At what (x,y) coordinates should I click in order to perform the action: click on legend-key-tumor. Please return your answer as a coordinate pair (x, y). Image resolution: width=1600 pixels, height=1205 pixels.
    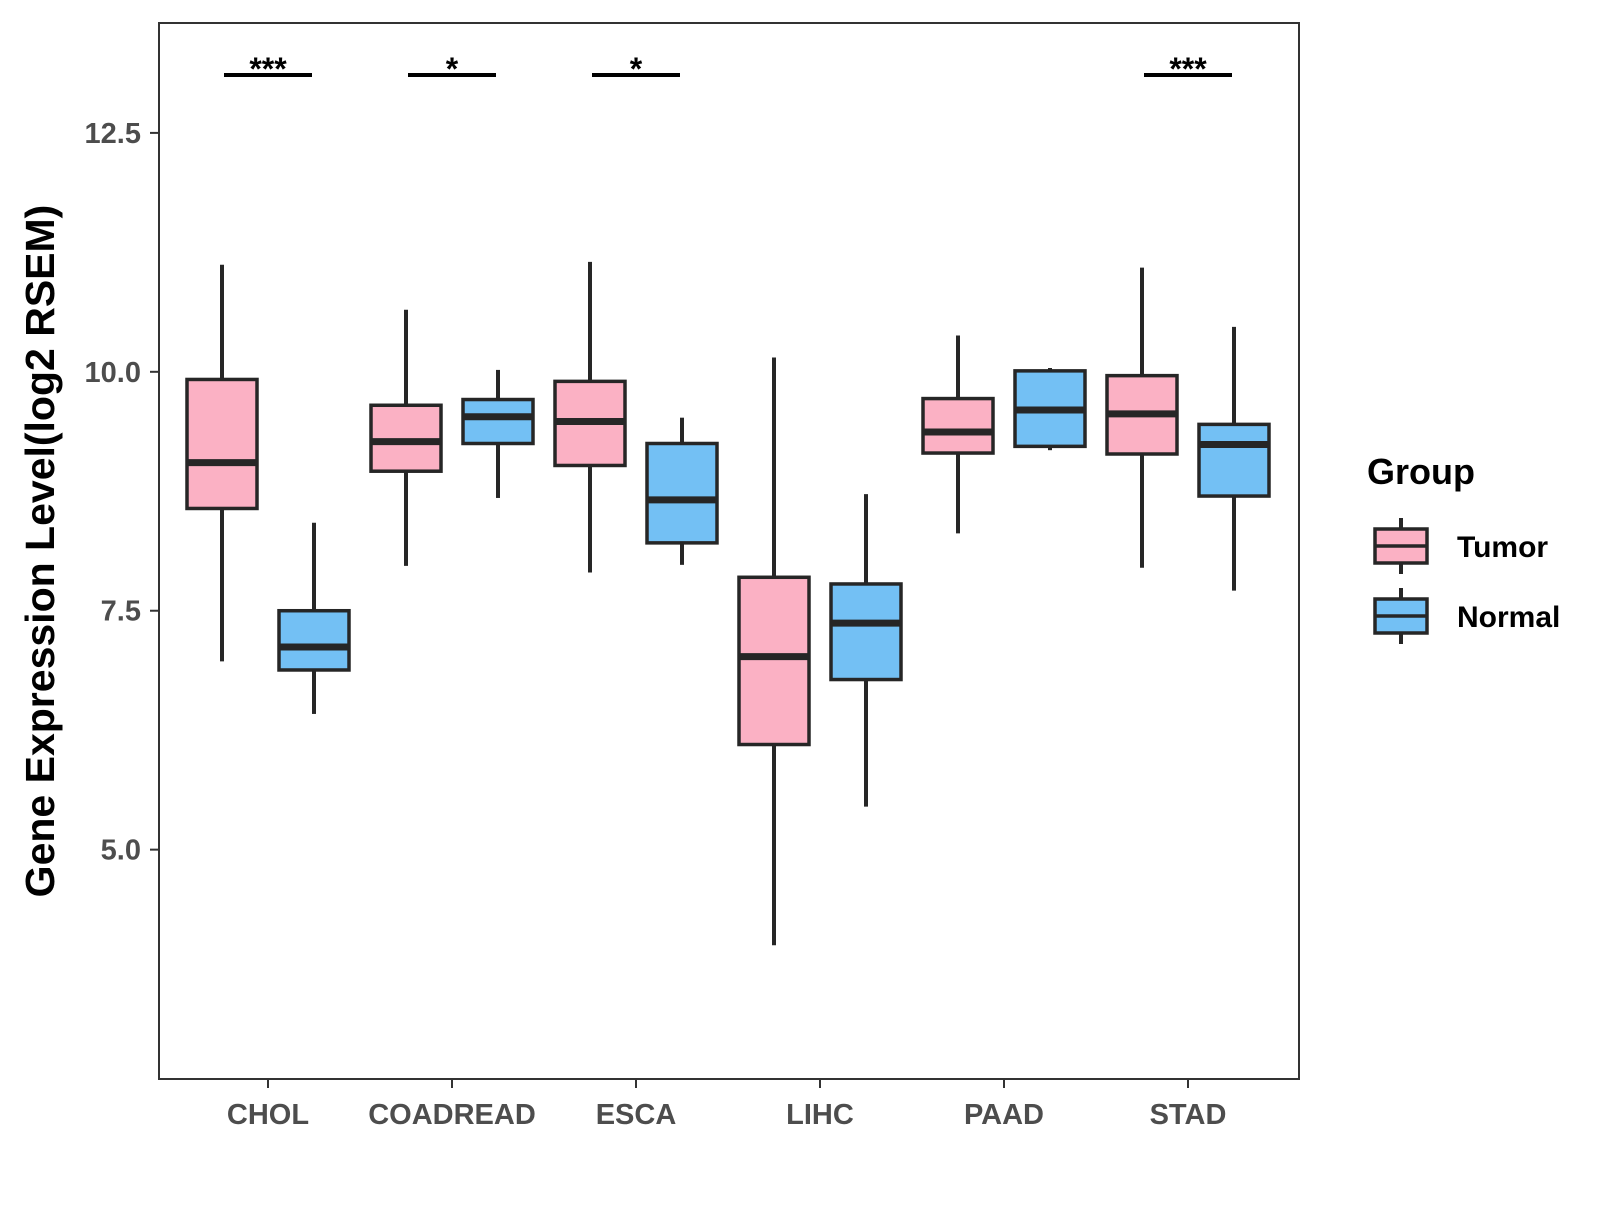
    Looking at the image, I should click on (1401, 546).